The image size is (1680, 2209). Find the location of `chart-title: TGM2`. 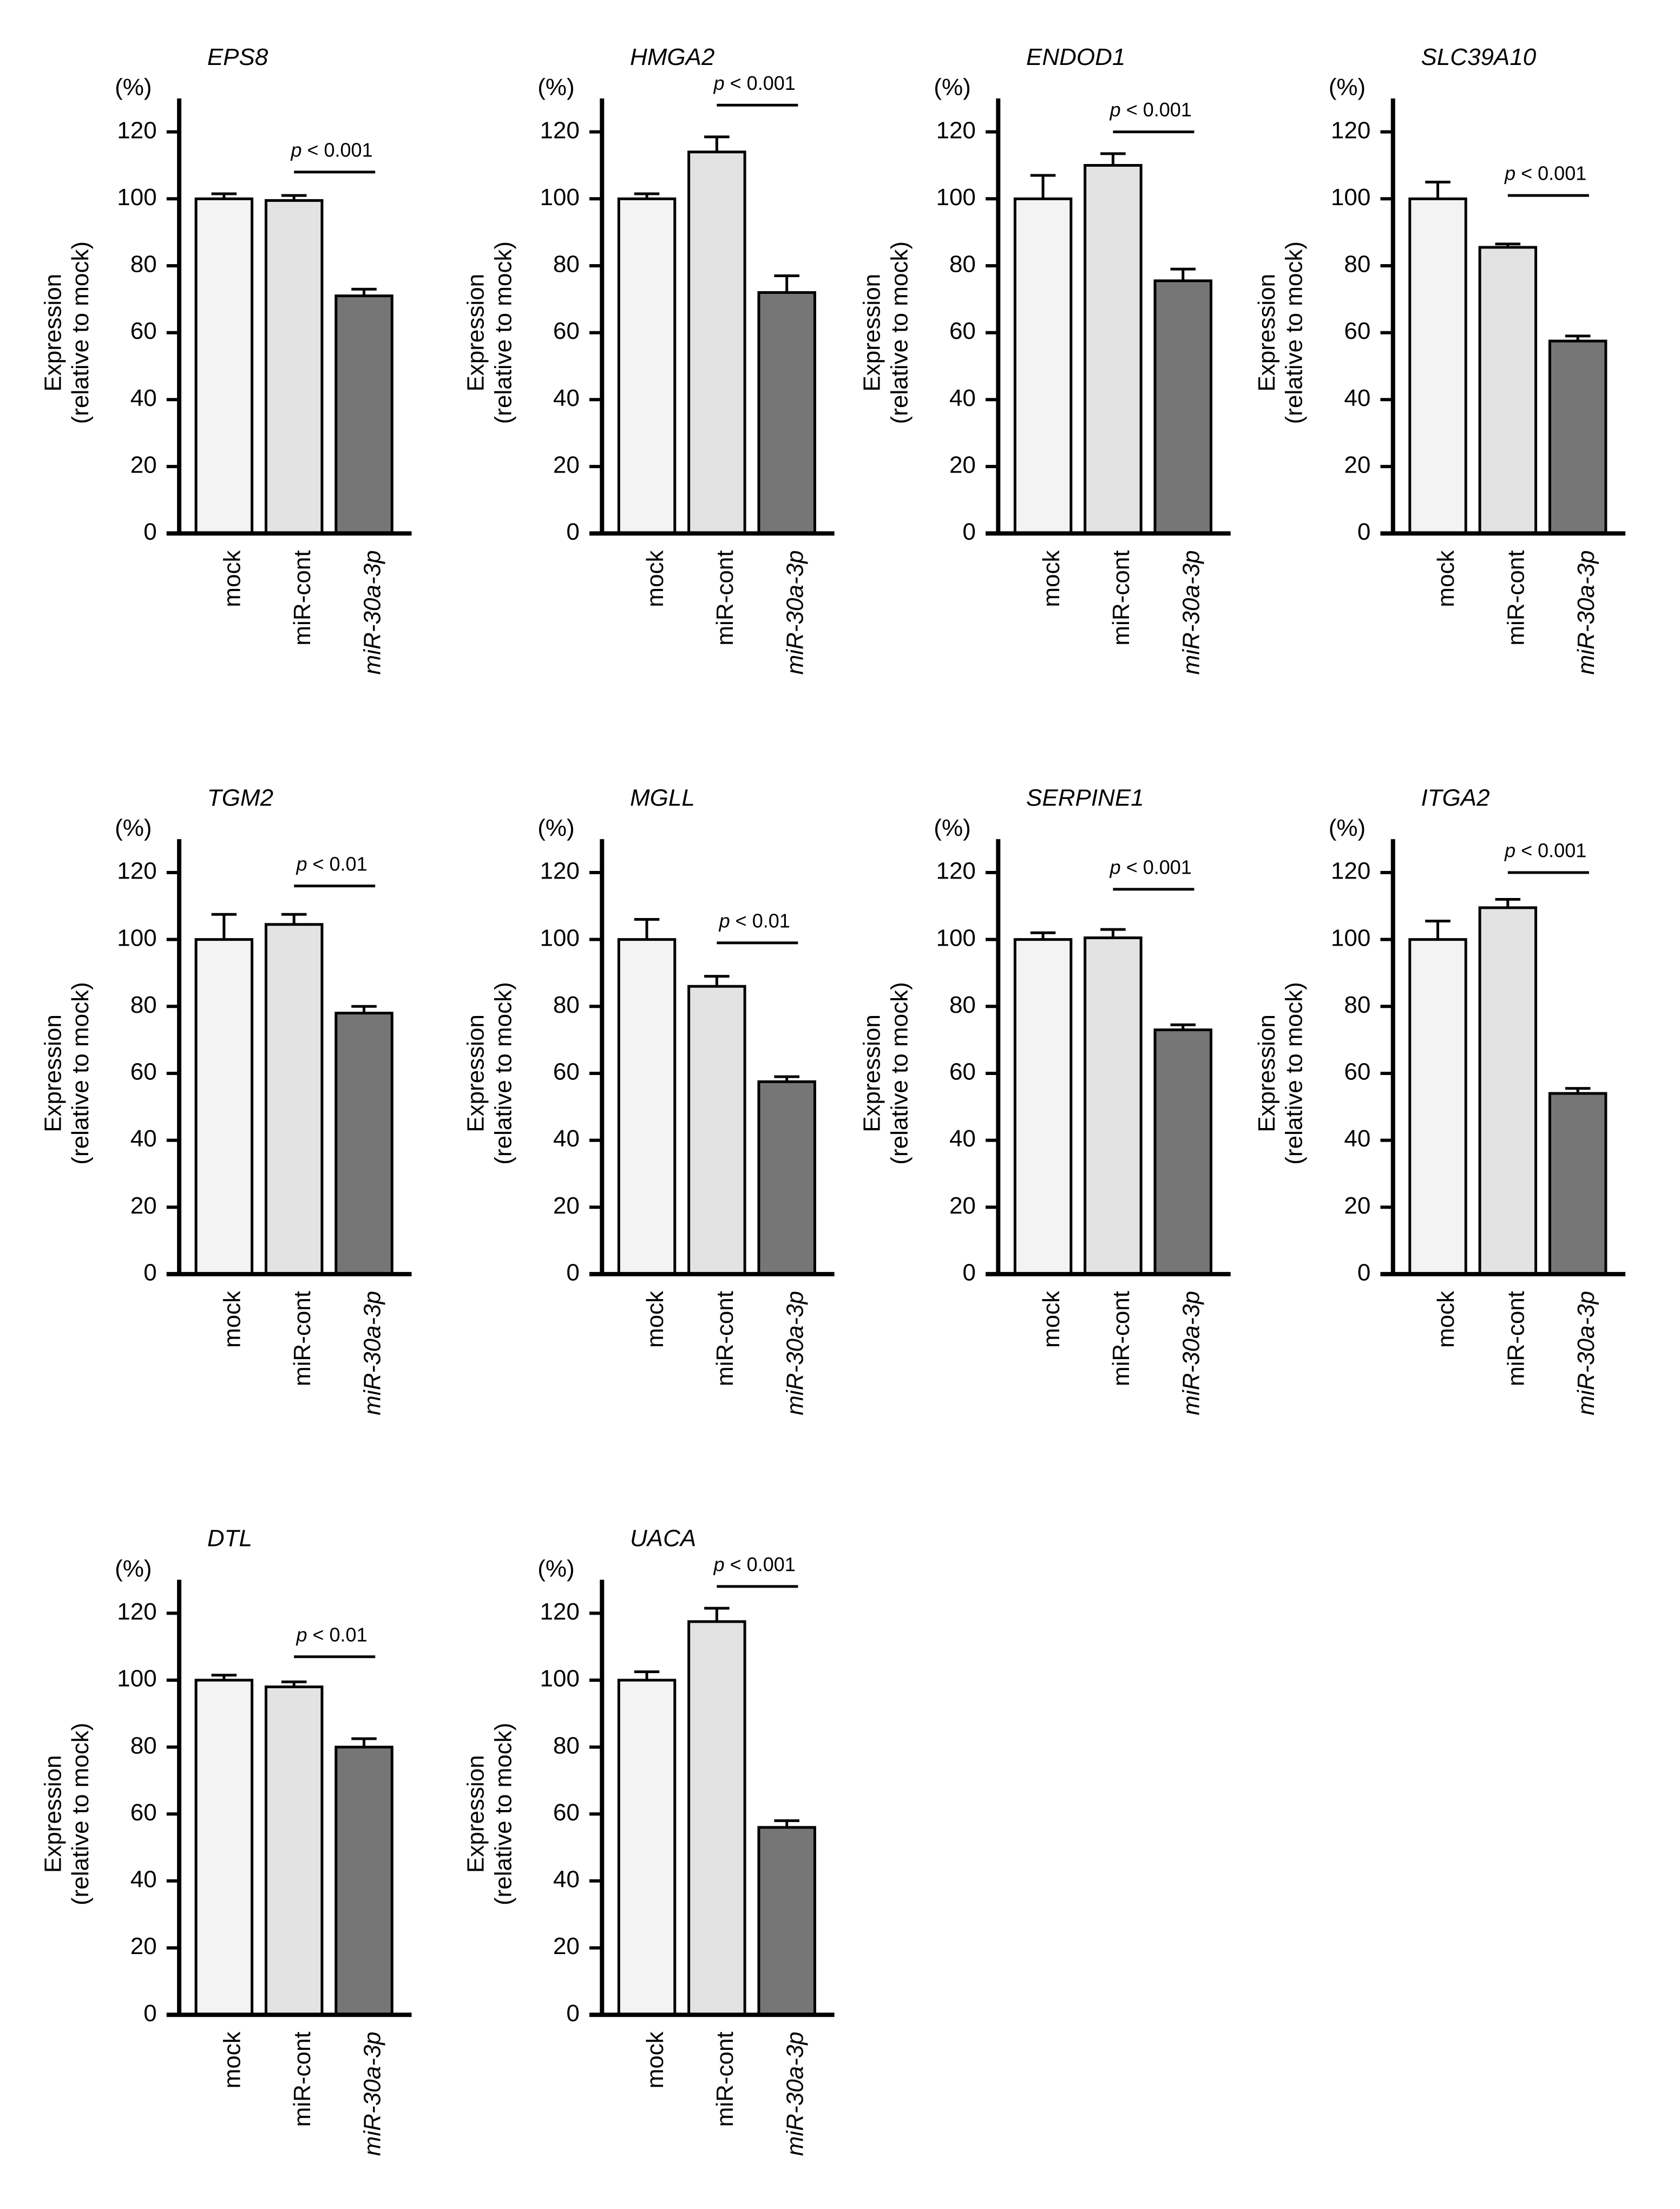

chart-title: TGM2 is located at coordinates (240, 798).